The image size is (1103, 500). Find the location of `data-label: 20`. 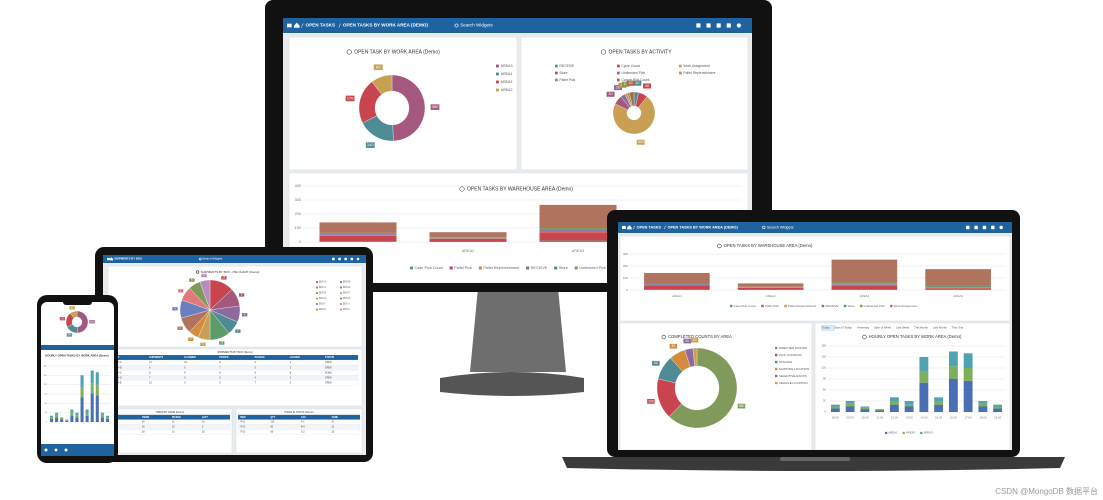

data-label: 20 is located at coordinates (618, 88).